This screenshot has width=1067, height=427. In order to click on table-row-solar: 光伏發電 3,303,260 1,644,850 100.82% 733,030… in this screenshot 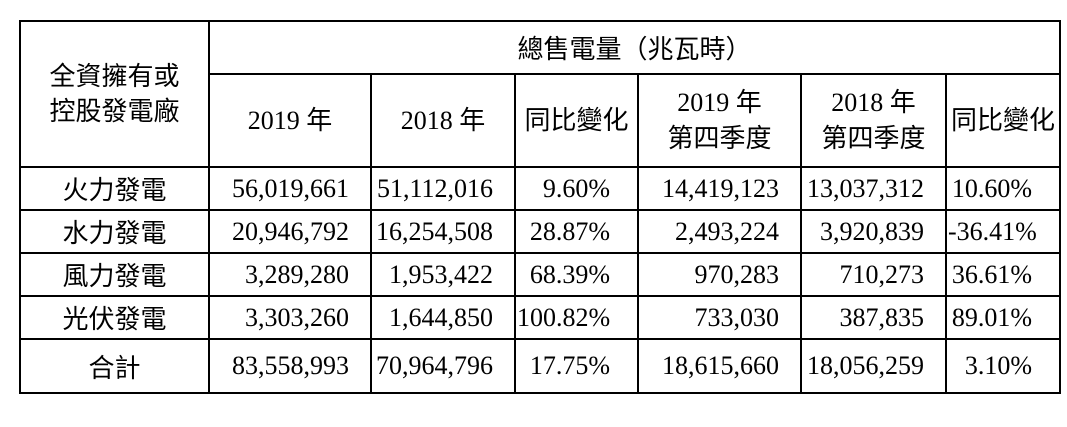, I will do `click(540, 317)`.